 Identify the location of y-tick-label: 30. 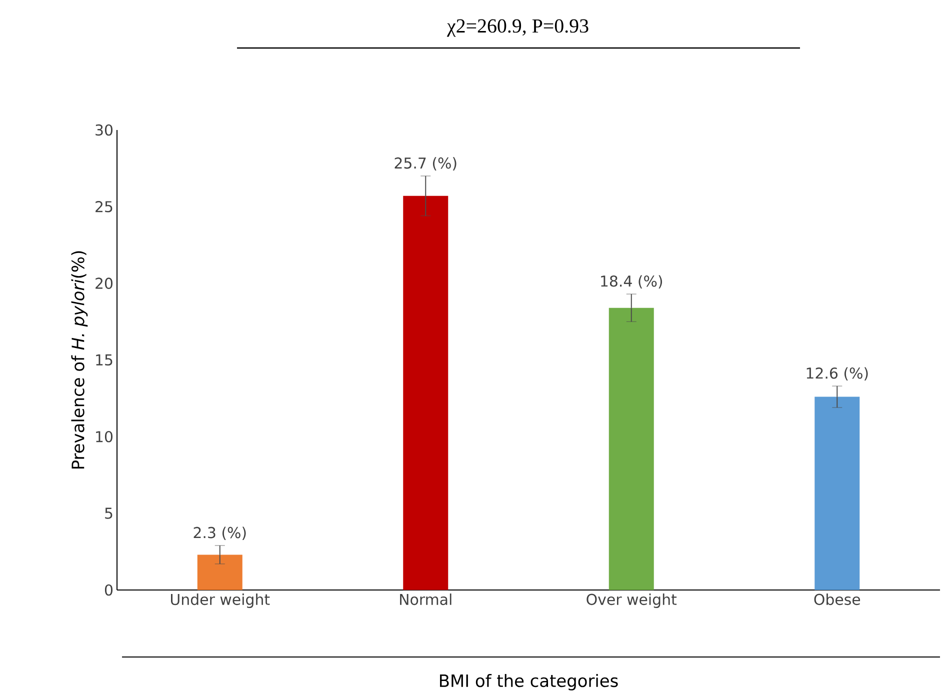
(104, 130).